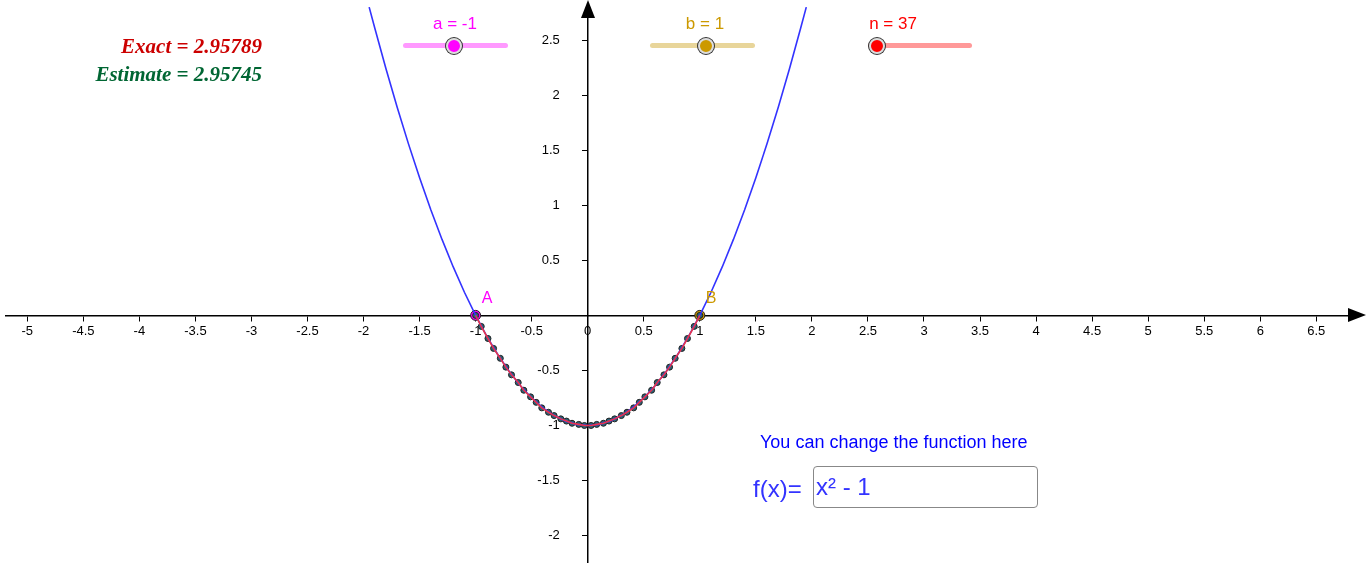  I want to click on x-tick-label: -0.5, so click(531, 330).